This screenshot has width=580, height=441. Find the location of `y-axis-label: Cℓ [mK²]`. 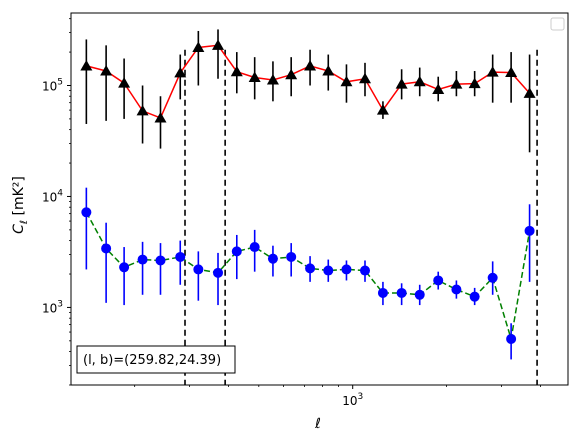

y-axis-label: Cℓ [mK²] is located at coordinates (20, 205).